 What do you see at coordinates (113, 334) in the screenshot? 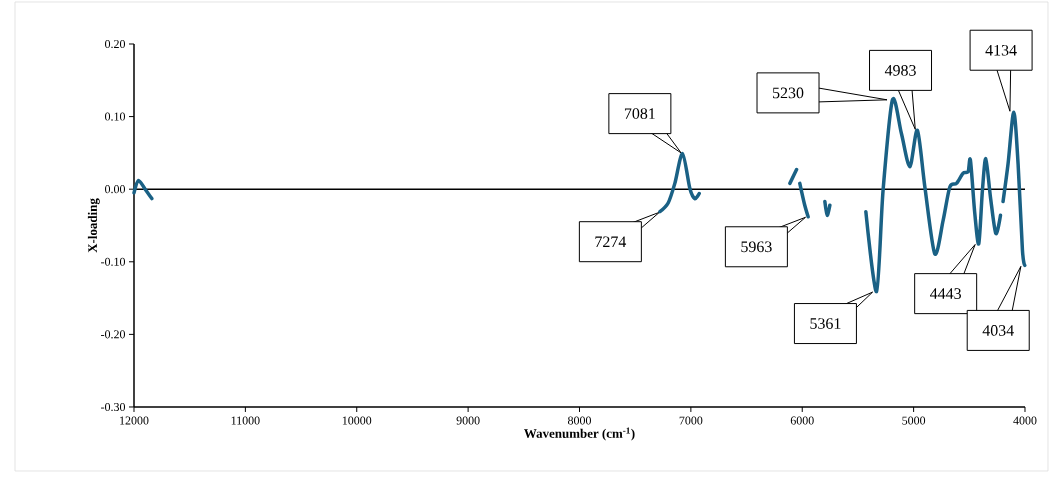
I see `y-tick-label: -0.20` at bounding box center [113, 334].